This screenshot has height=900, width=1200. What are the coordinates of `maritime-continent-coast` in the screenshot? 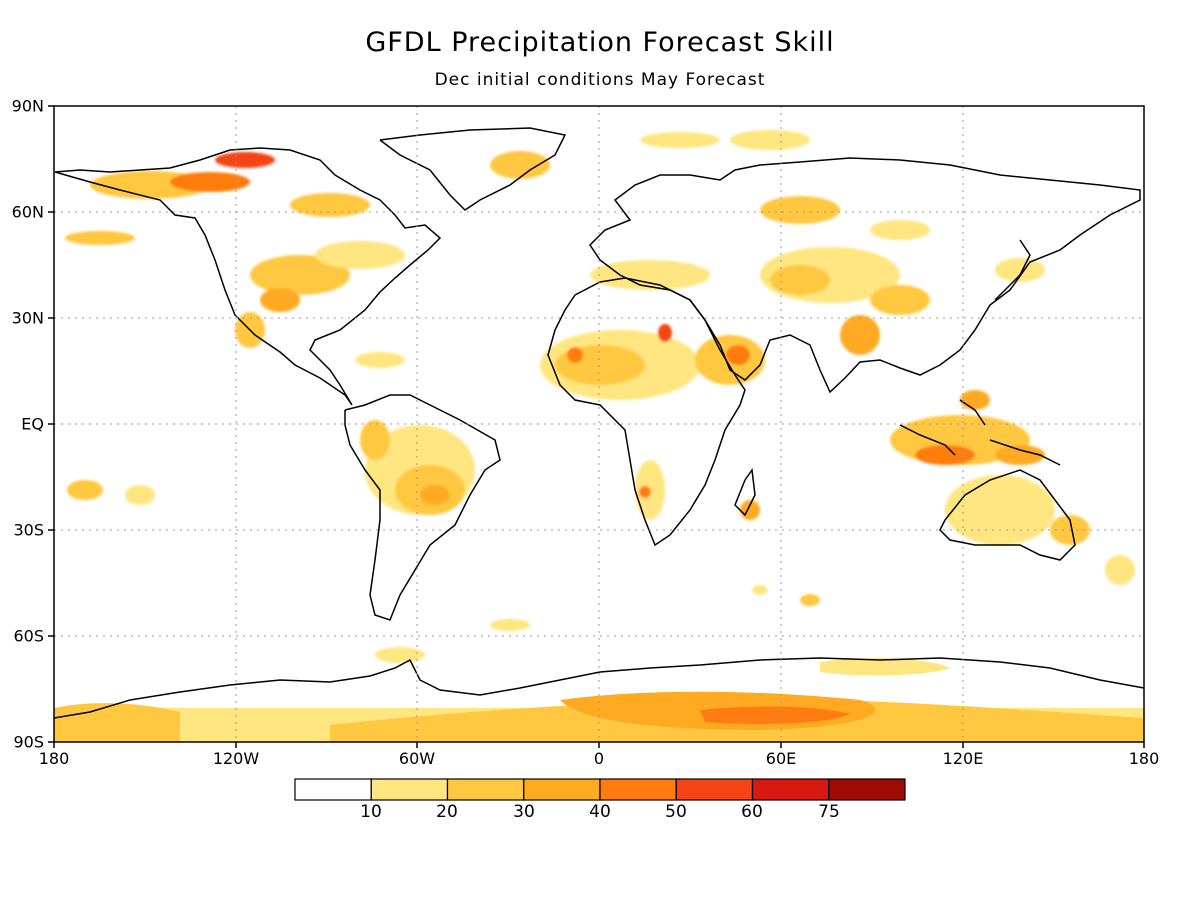 It's located at (980, 432).